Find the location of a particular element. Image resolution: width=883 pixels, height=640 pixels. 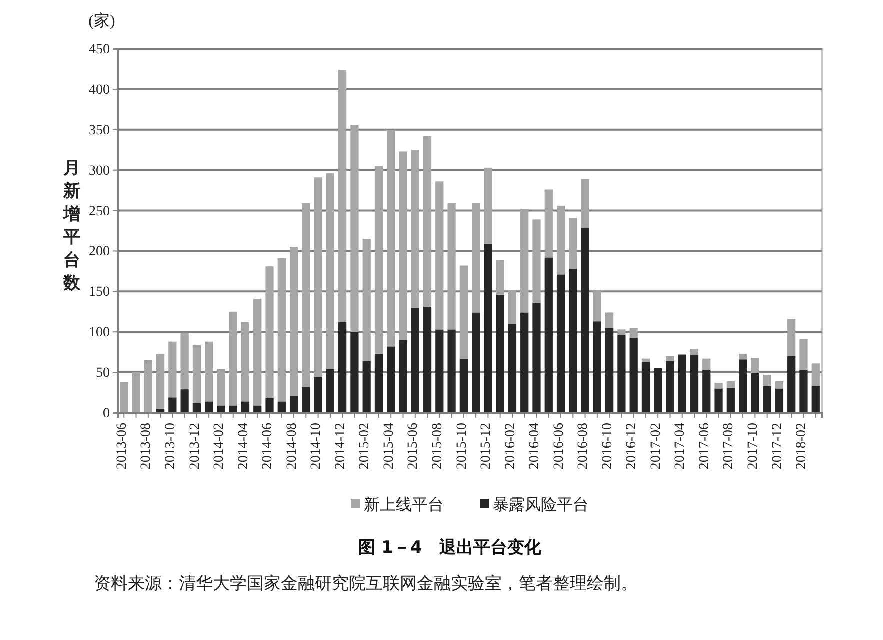

legend-label: 新上线平台 is located at coordinates (404, 504).